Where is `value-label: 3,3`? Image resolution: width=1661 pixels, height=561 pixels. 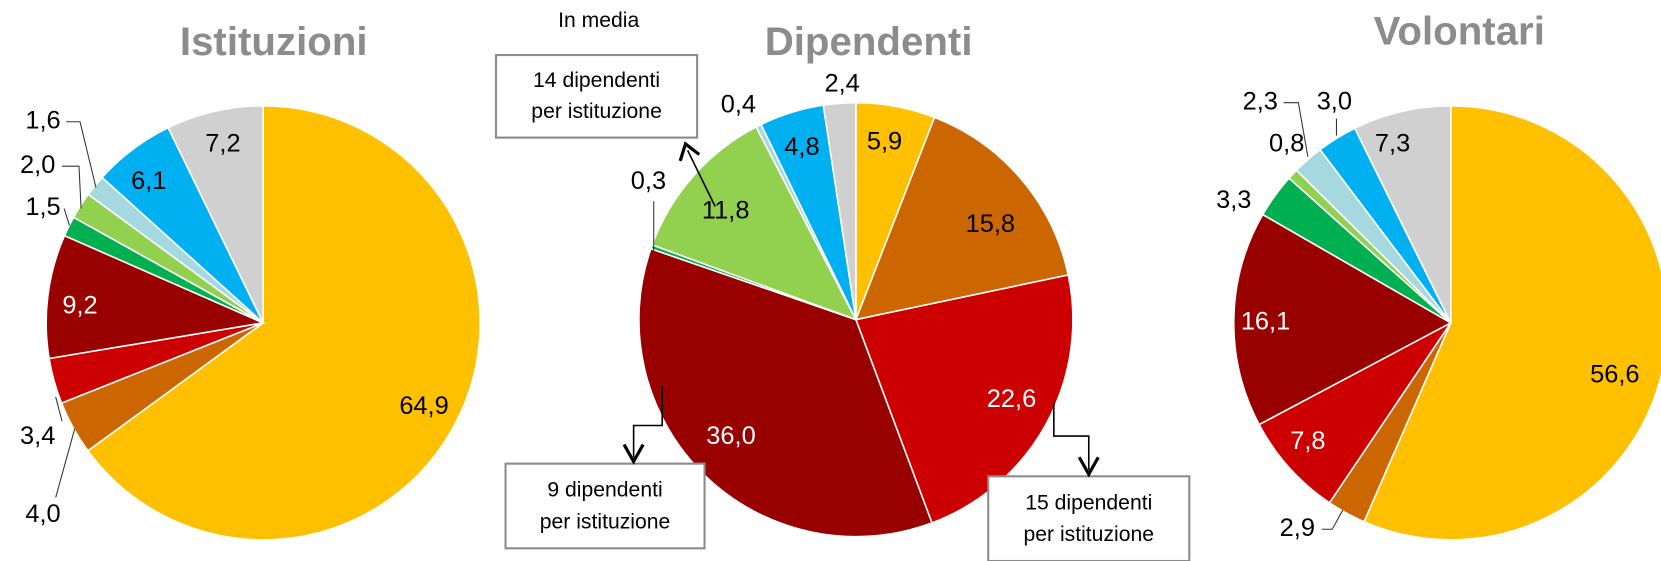
value-label: 3,3 is located at coordinates (1233, 200).